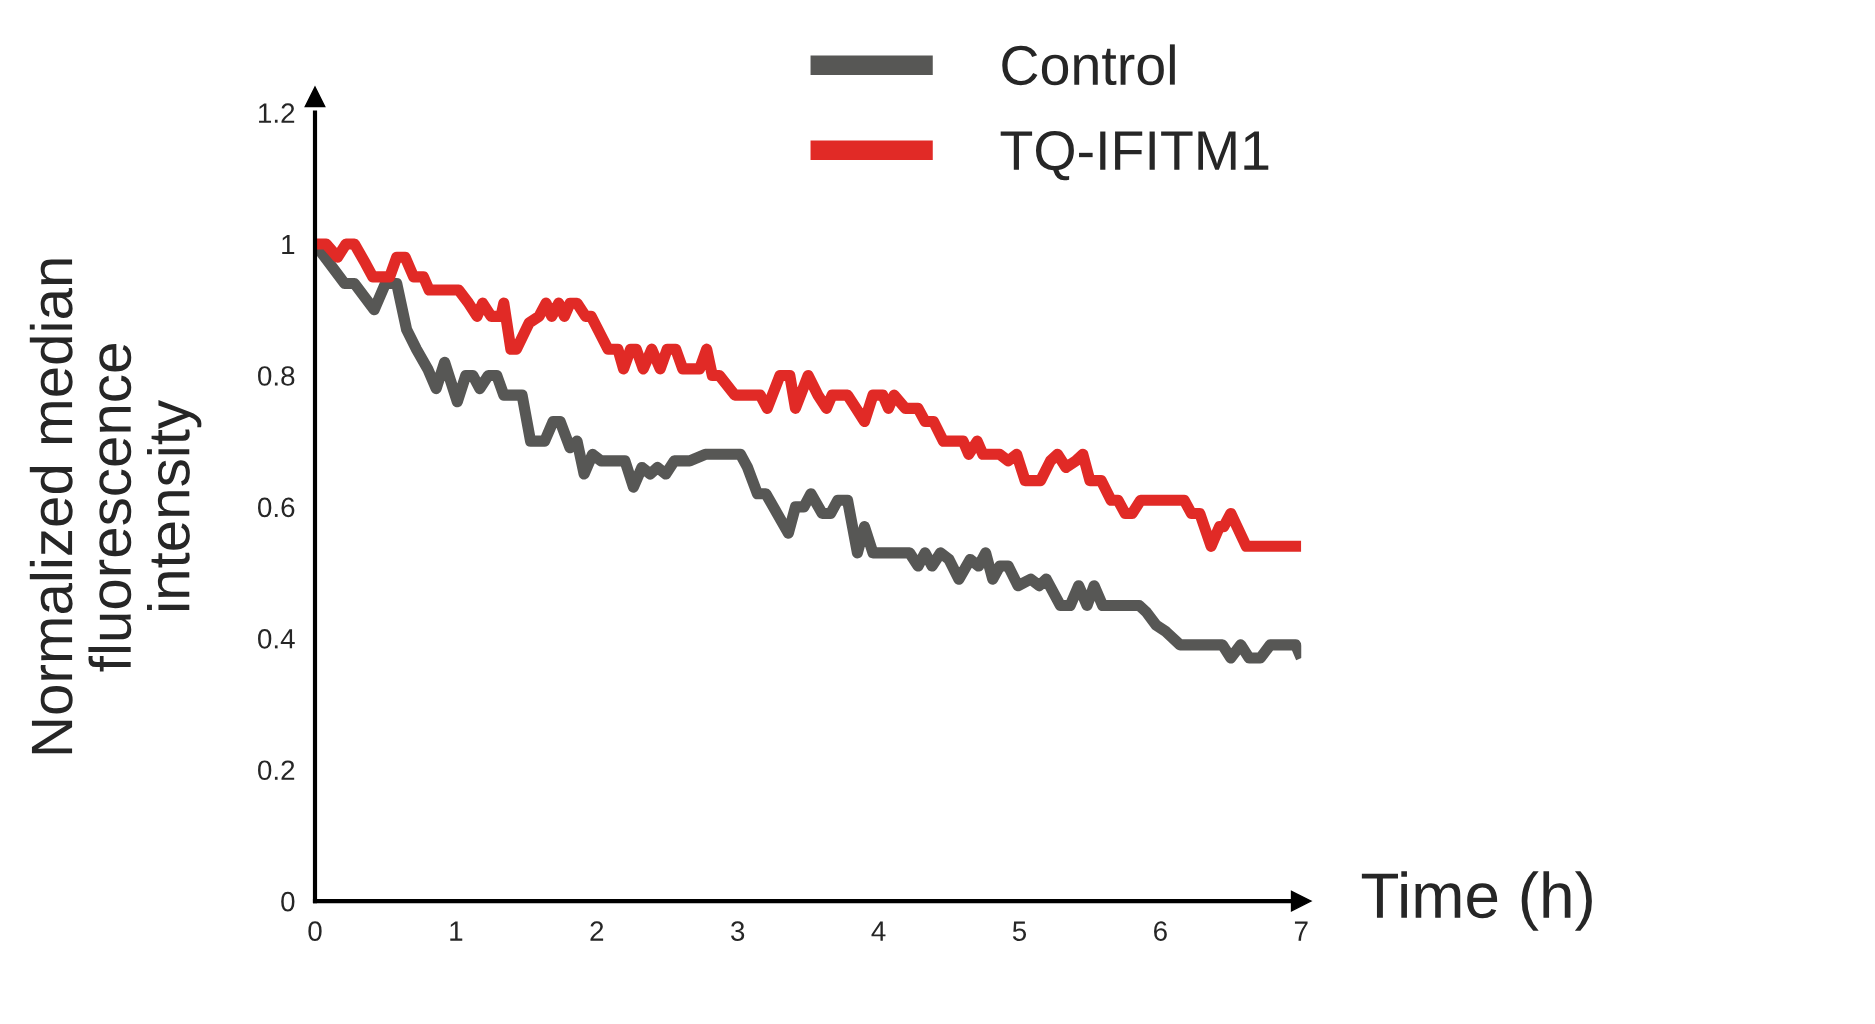 The height and width of the screenshot is (1024, 1875). Describe the element at coordinates (315, 931) in the screenshot. I see `x-tick-label: 0` at that location.